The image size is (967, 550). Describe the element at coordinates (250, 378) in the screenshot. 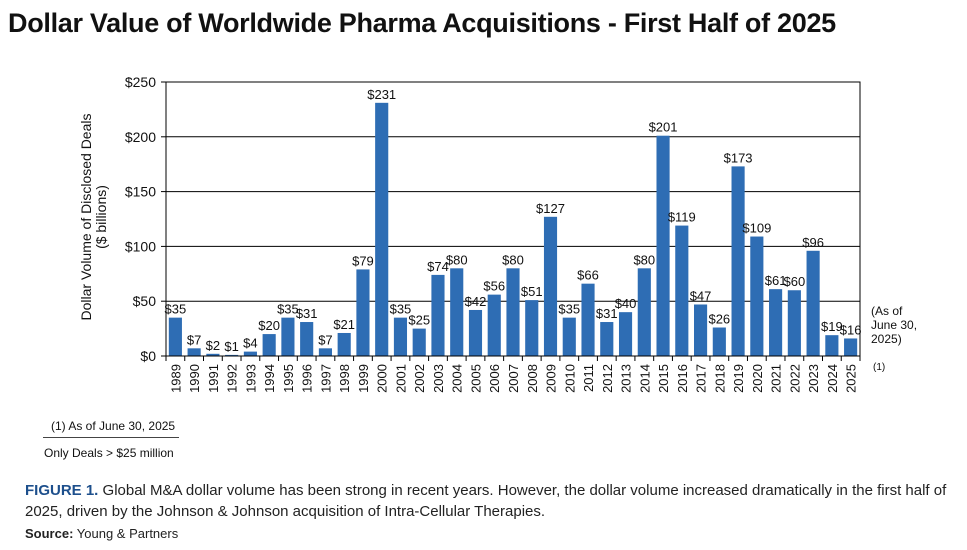

I see `x-tick-label: 1993` at that location.